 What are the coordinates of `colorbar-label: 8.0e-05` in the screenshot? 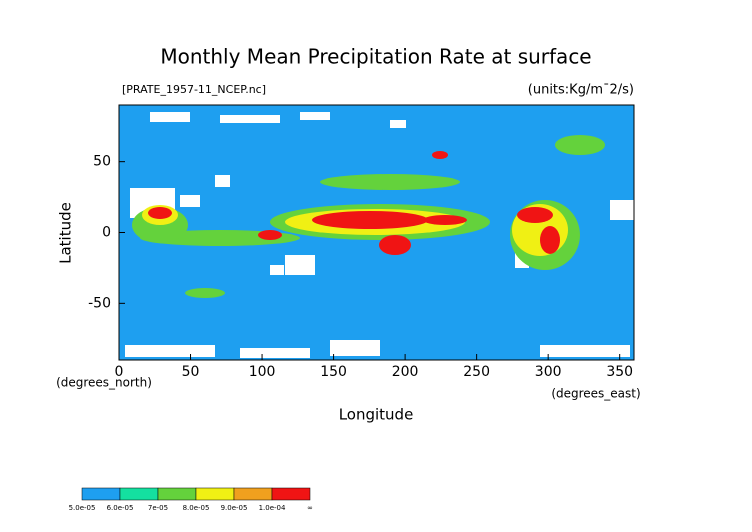 It's located at (196, 508).